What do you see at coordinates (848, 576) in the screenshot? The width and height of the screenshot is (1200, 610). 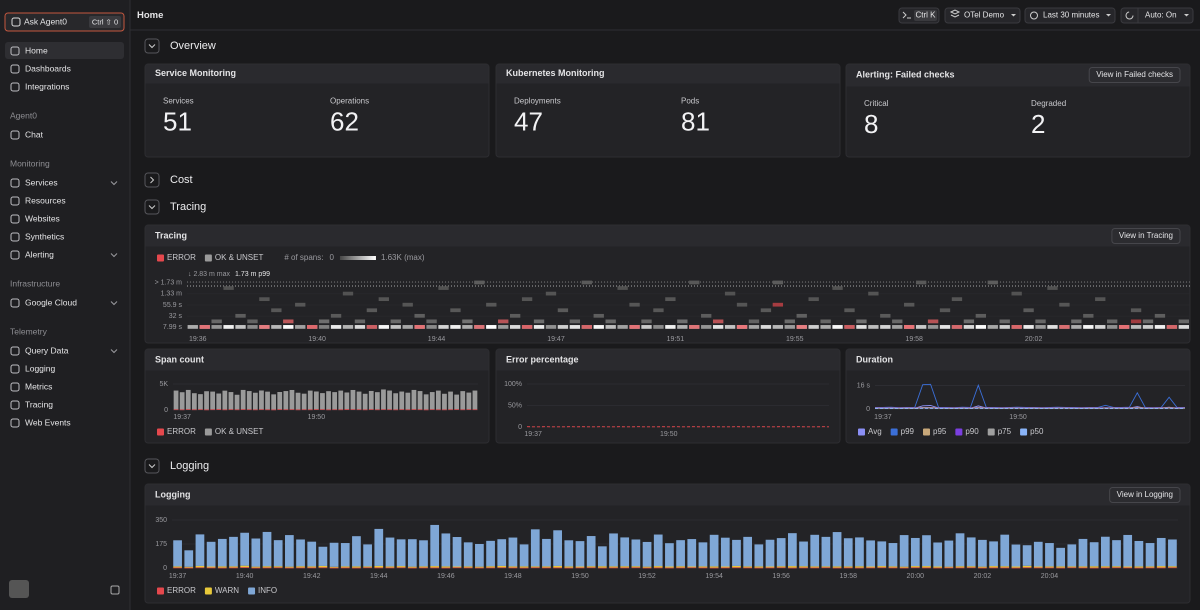 I see `x-tick-label: 19:58` at bounding box center [848, 576].